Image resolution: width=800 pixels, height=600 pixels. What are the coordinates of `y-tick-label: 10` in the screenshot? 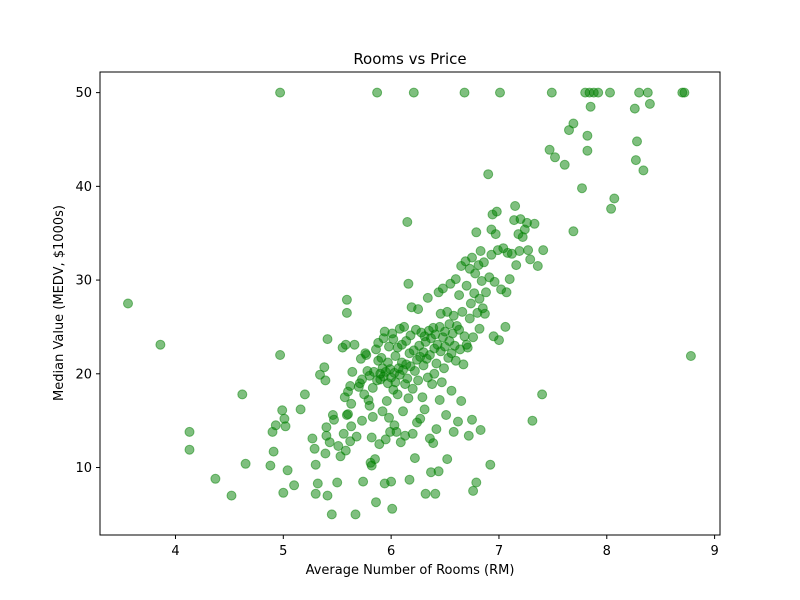 It's located at (83, 468).